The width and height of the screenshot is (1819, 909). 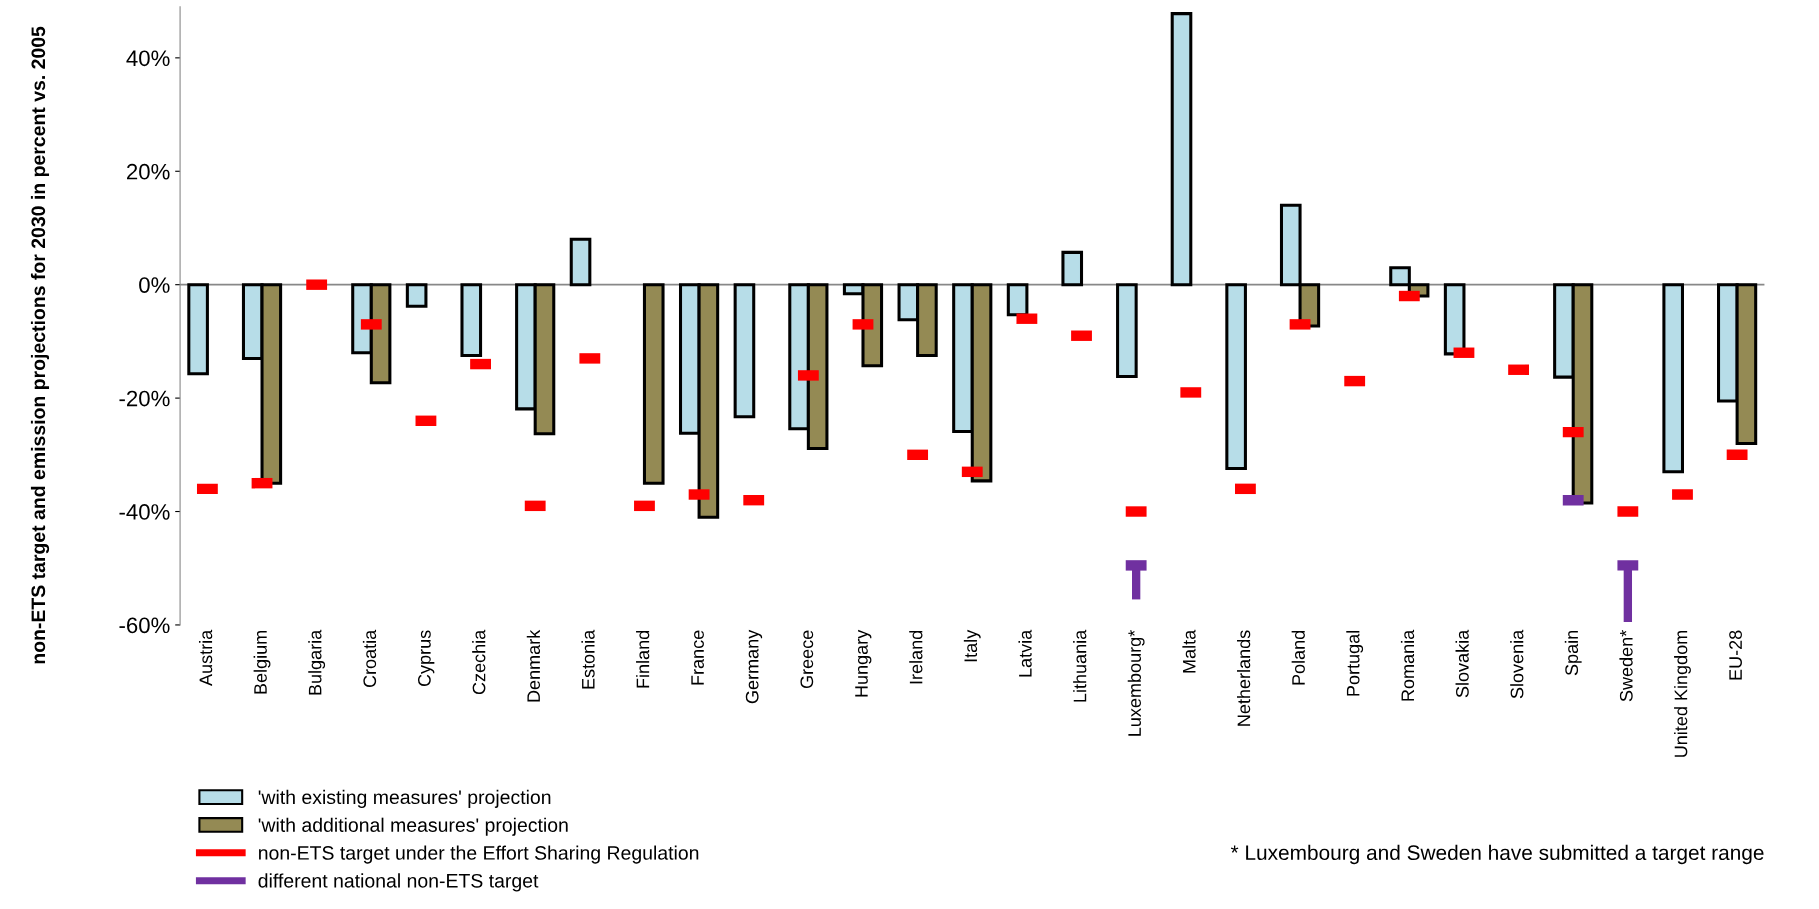 I want to click on x-tick-label: Estonia, so click(x=588, y=659).